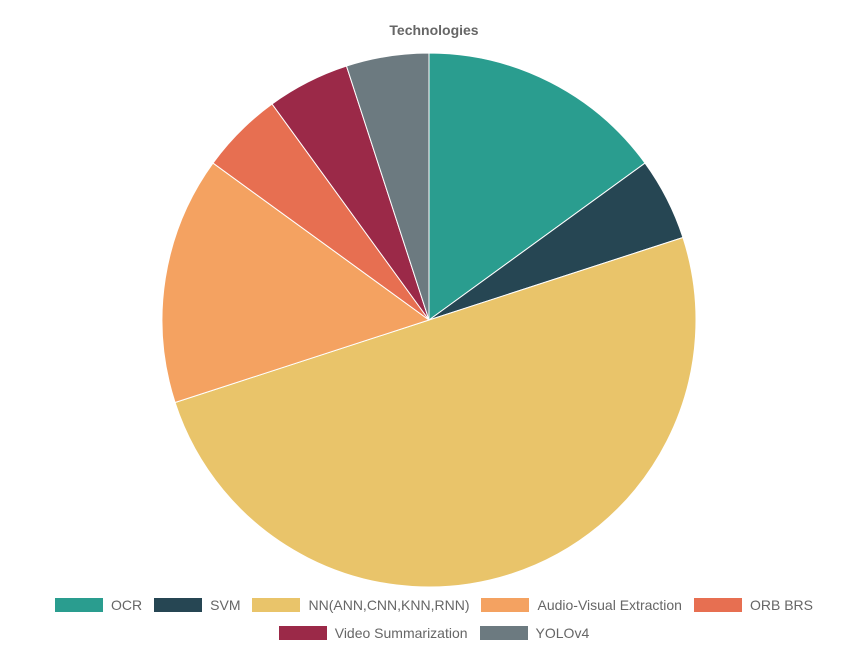 This screenshot has height=649, width=868. I want to click on legend-label: SVM, so click(225, 605).